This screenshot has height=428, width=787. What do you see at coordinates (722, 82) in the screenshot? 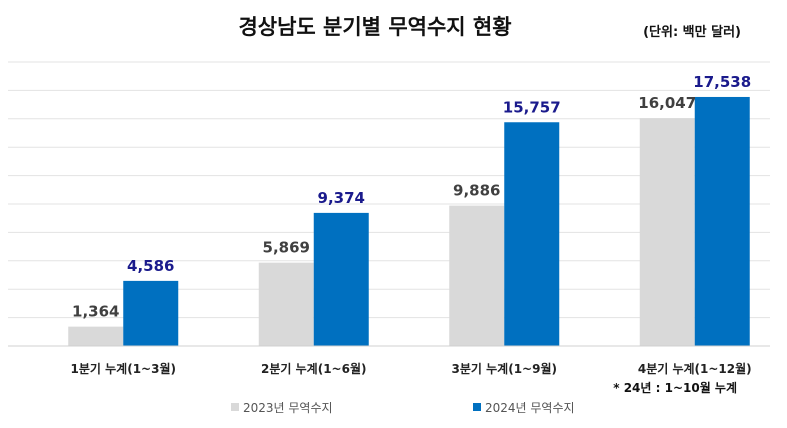
I see `data-label-2024: 17,538` at bounding box center [722, 82].